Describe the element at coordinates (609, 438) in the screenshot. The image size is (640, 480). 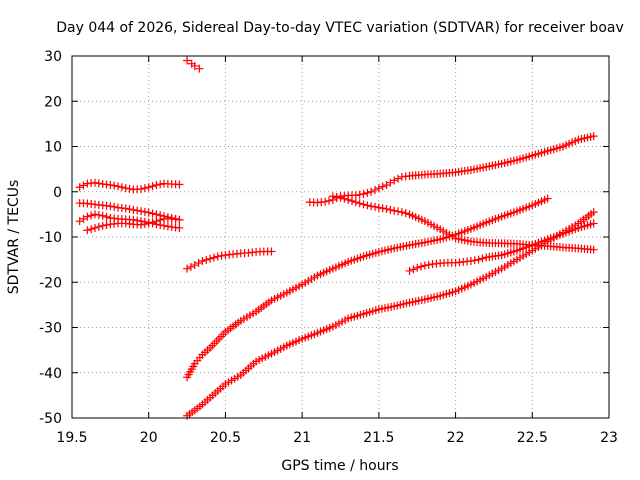
I see `x-tick-label: 23` at that location.